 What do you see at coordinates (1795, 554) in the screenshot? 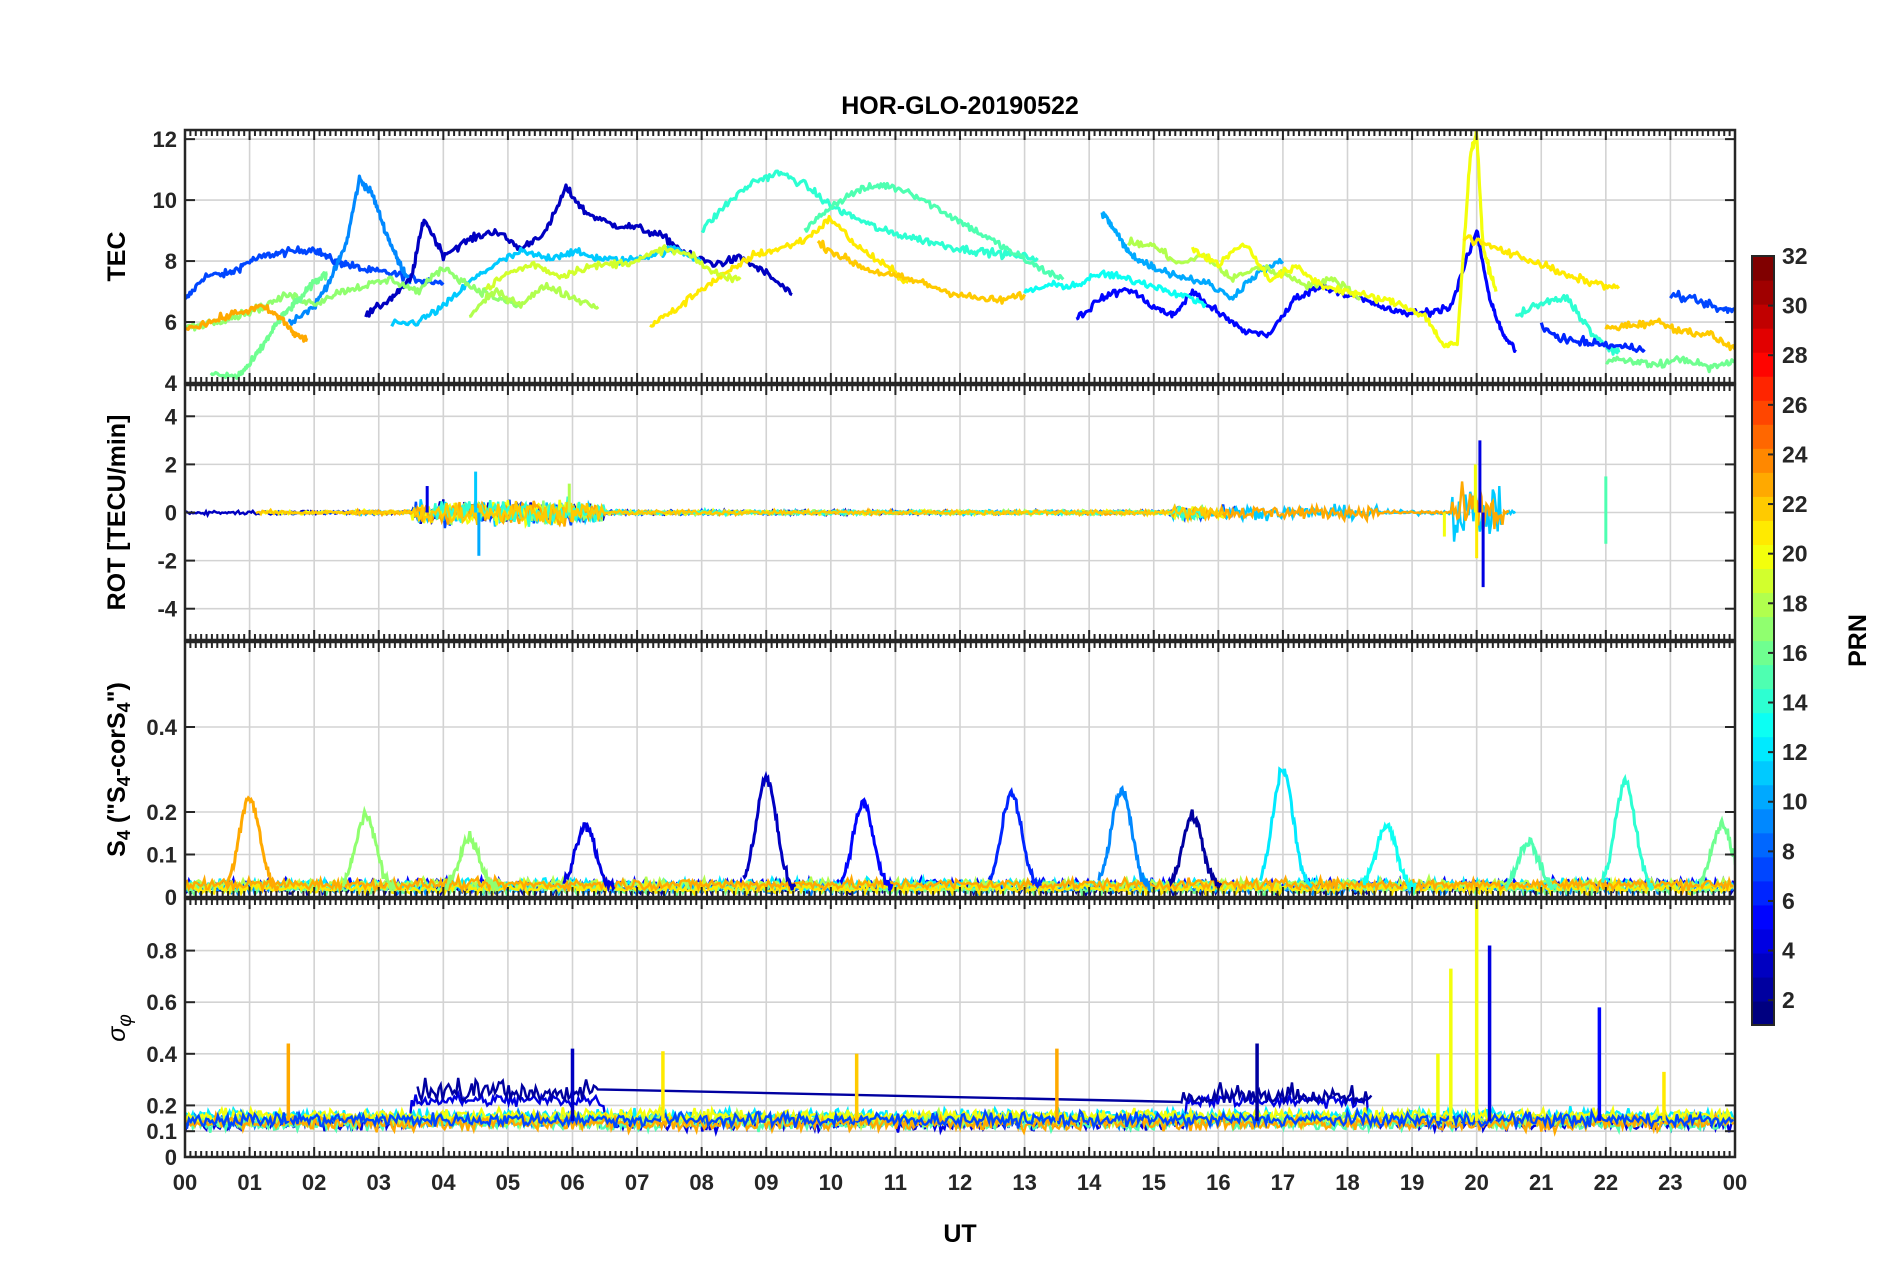
I see `colorbar-tick-label: 20` at bounding box center [1795, 554].